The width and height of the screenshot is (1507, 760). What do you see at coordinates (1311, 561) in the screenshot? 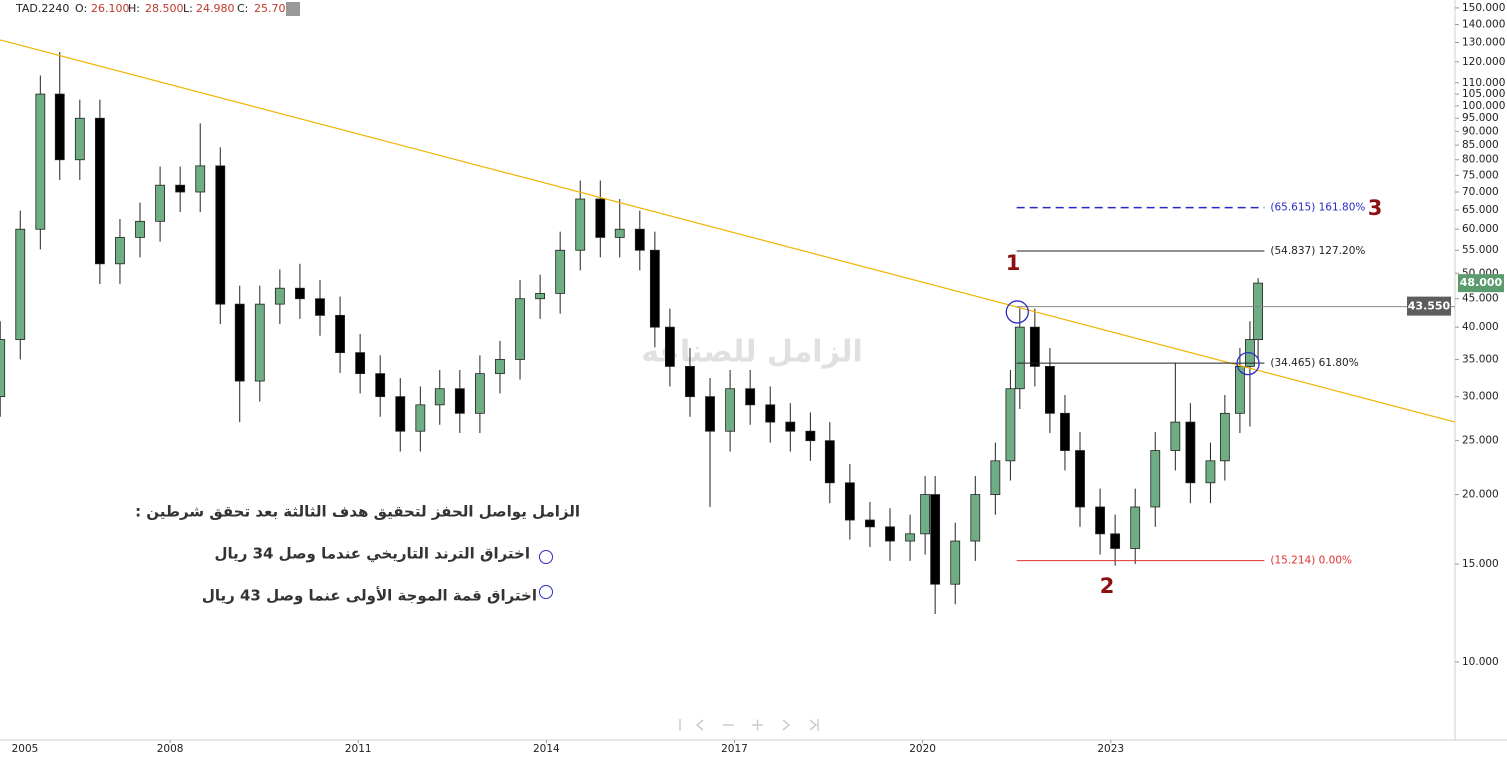
I see `fib-label: (15.214) 0.00%` at bounding box center [1311, 561].